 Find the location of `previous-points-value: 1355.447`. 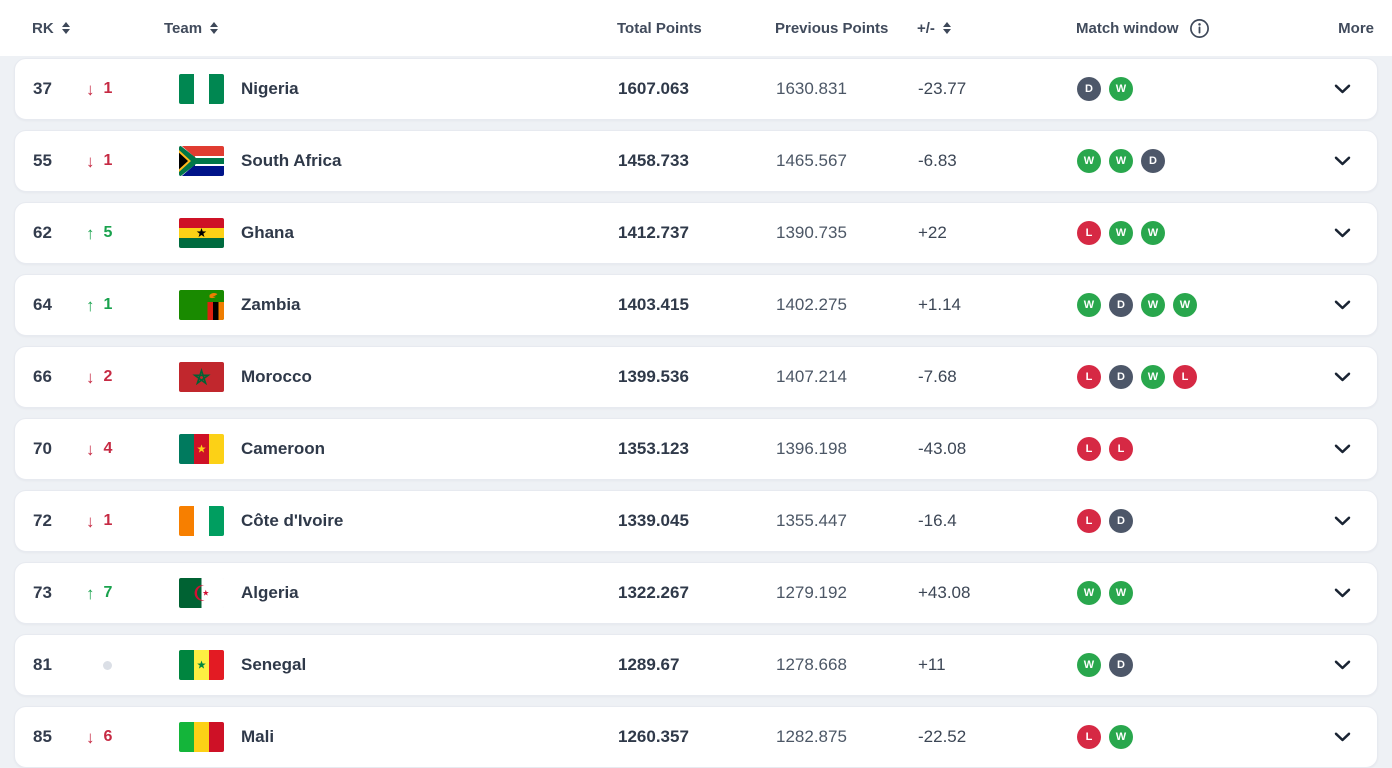

previous-points-value: 1355.447 is located at coordinates (811, 520).